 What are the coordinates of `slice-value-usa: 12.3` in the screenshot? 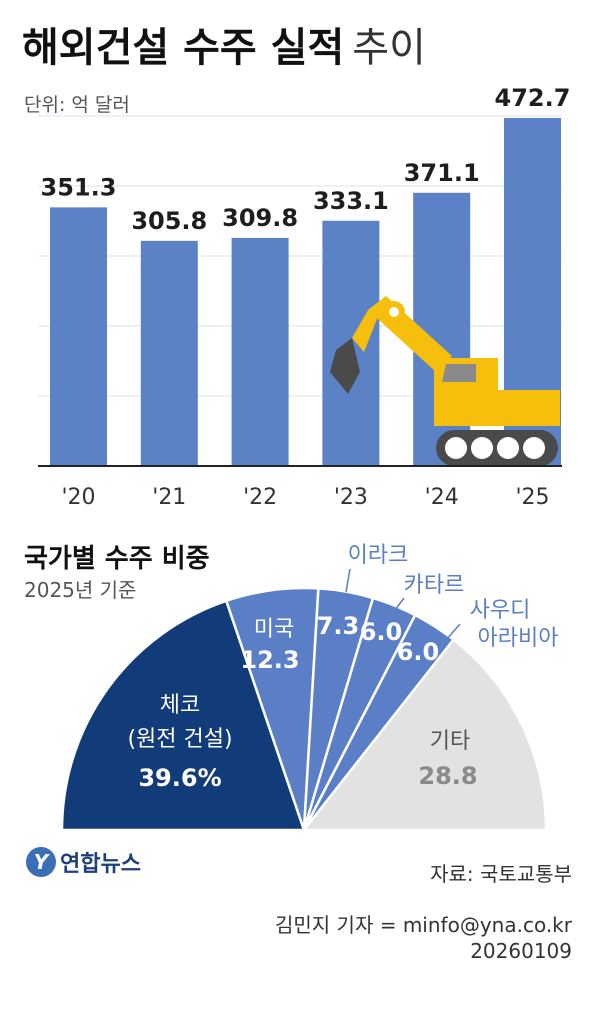 It's located at (269, 660).